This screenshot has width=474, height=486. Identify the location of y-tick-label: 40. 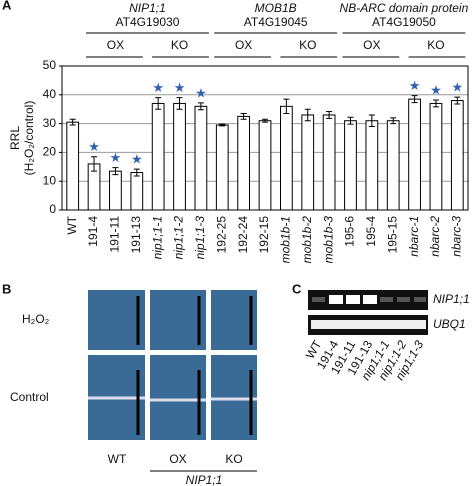
(50, 94).